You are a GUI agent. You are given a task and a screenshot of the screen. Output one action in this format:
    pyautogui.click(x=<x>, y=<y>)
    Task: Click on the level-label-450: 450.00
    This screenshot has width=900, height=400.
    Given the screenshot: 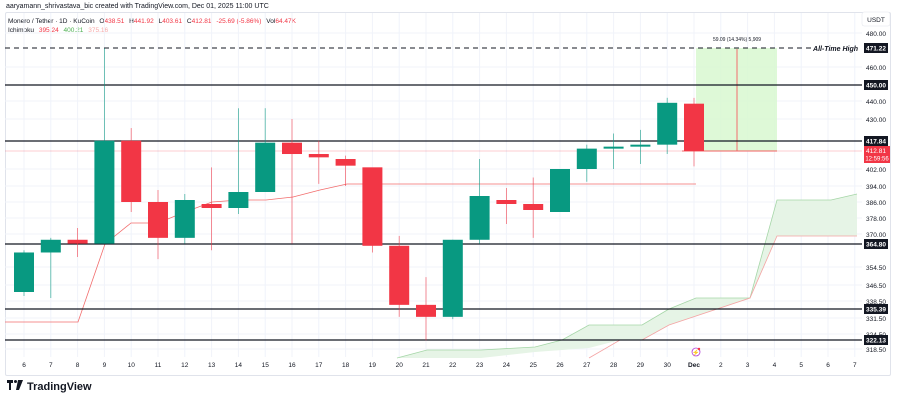 What is the action you would take?
    pyautogui.click(x=876, y=86)
    